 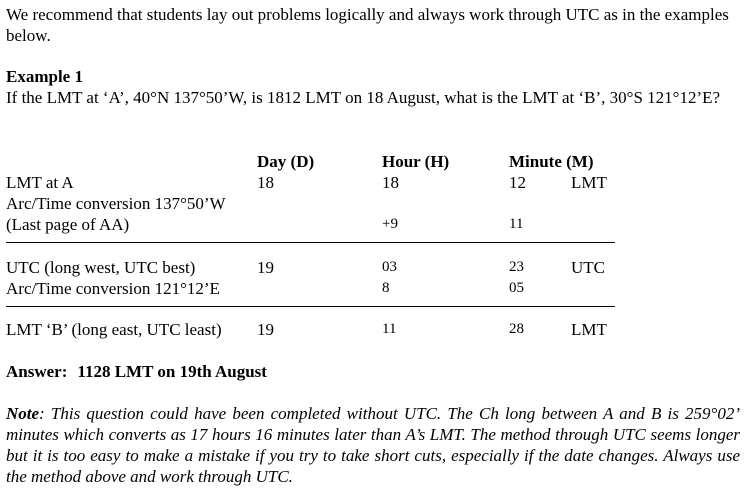 What do you see at coordinates (37, 371) in the screenshot?
I see `answer-label: Answer:` at bounding box center [37, 371].